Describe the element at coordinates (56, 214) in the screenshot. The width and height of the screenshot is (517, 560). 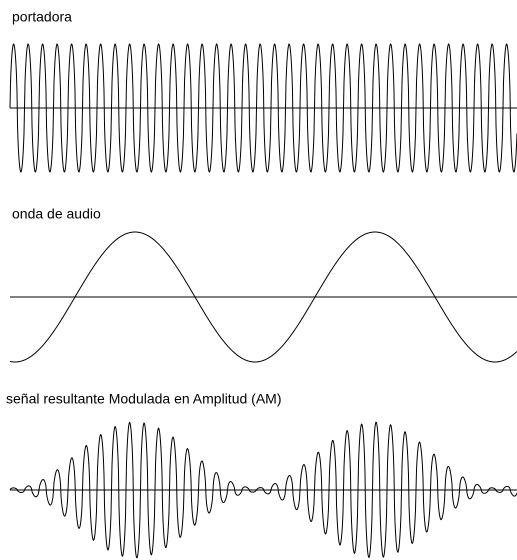
I see `panel-label: onda de audio` at that location.